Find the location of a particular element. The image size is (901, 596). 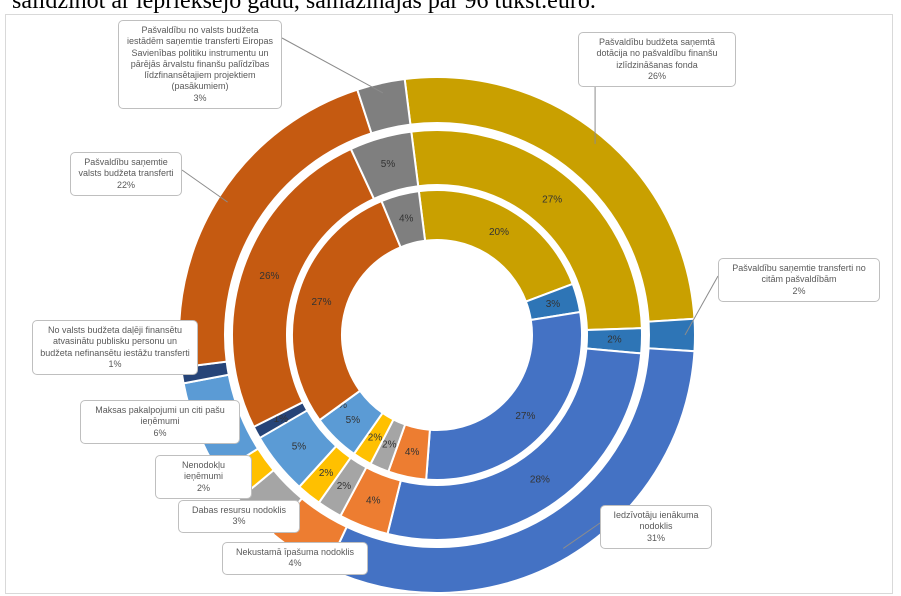

segment-label: 28% is located at coordinates (540, 479).